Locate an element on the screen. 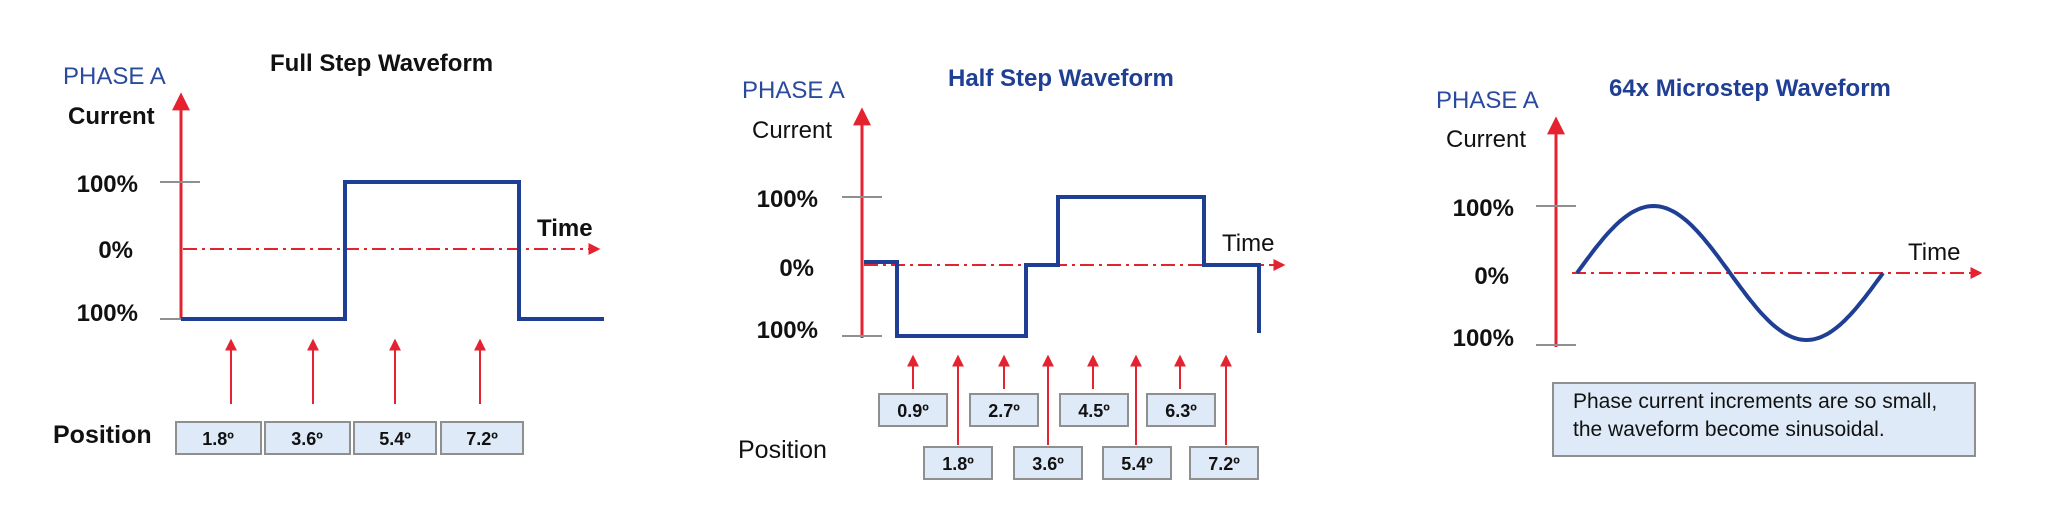 The width and height of the screenshot is (2048, 532). position-value-4: 7.2º is located at coordinates (482, 439).